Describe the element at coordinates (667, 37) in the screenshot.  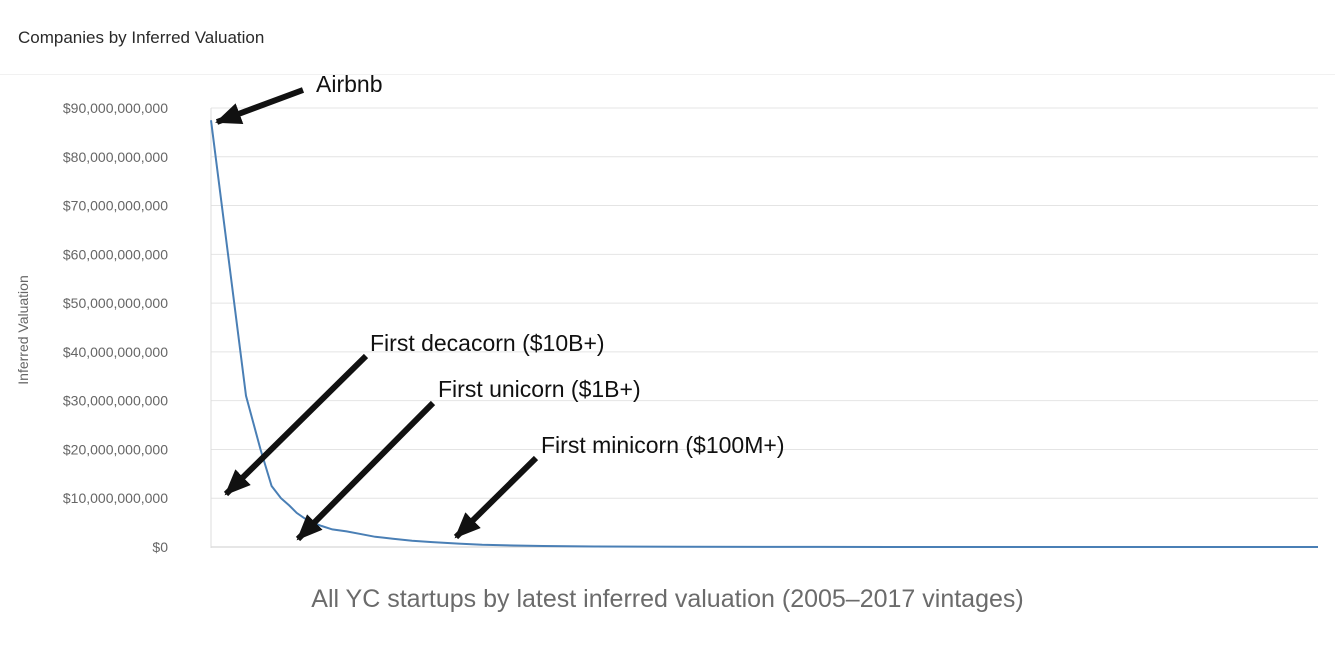
I see `chart-header: Companies by Inferred Valuation` at that location.